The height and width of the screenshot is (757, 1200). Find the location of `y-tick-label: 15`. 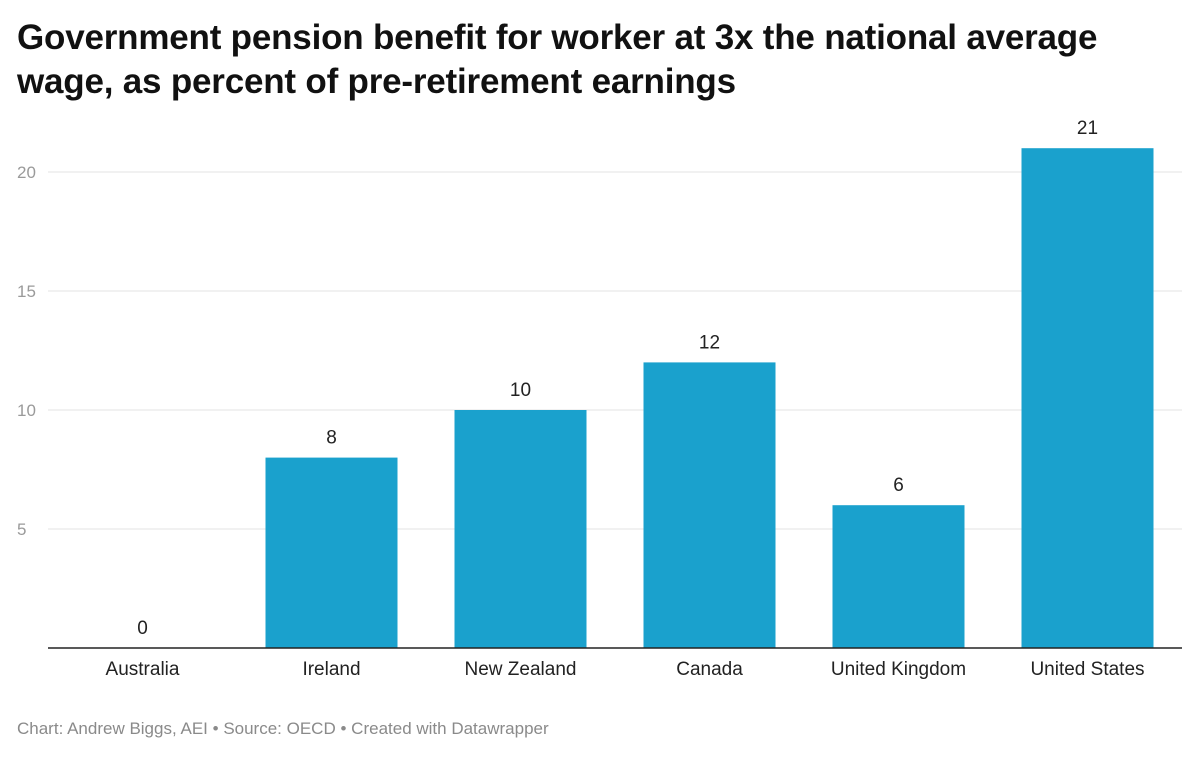

y-tick-label: 15 is located at coordinates (26, 291).